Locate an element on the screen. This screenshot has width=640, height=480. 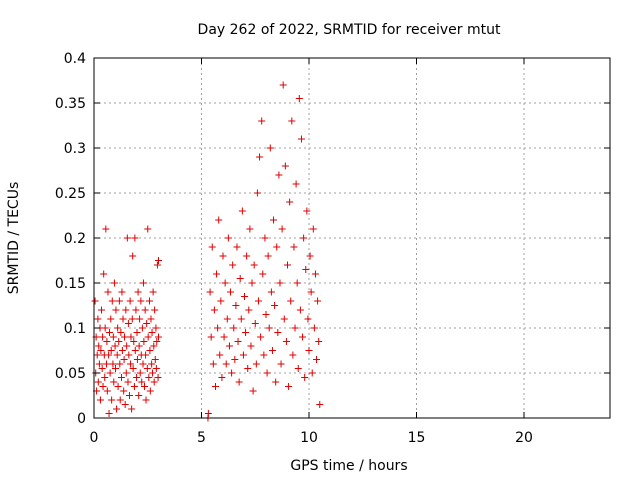
x-tick-label: 10 is located at coordinates (309, 438).